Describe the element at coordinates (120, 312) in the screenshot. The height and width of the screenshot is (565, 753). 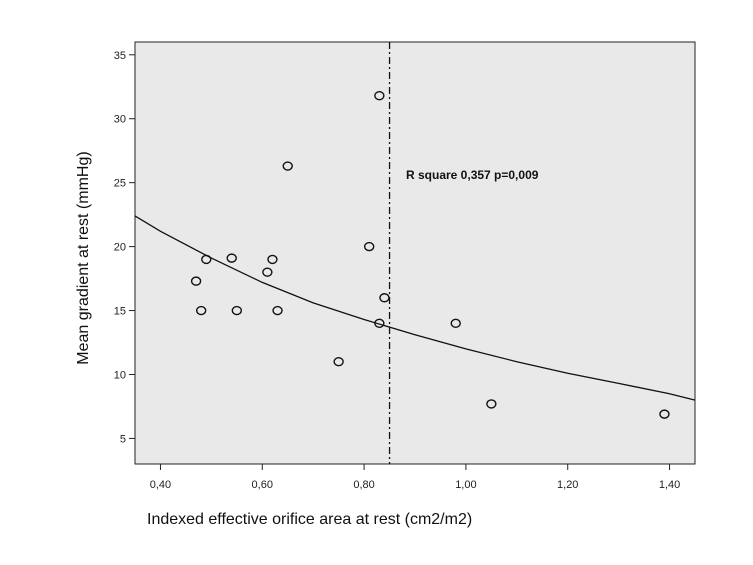
I see `y-tick-label: 15` at that location.